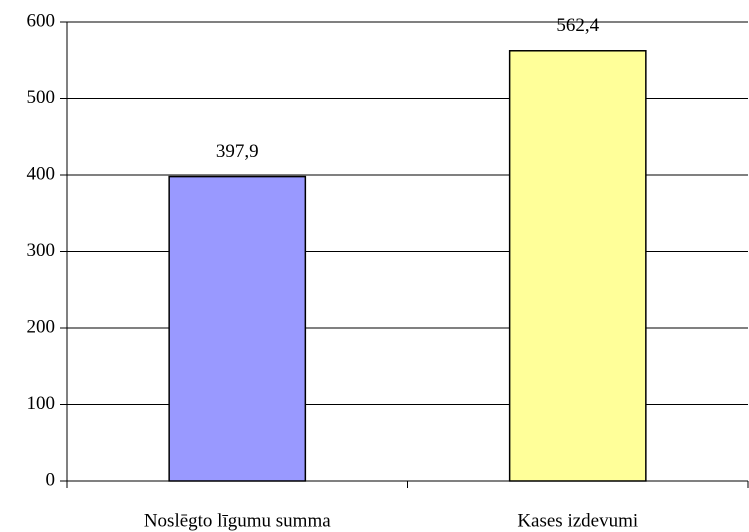 This screenshot has width=749, height=532. What do you see at coordinates (51, 479) in the screenshot?
I see `y-tick-label: 0` at bounding box center [51, 479].